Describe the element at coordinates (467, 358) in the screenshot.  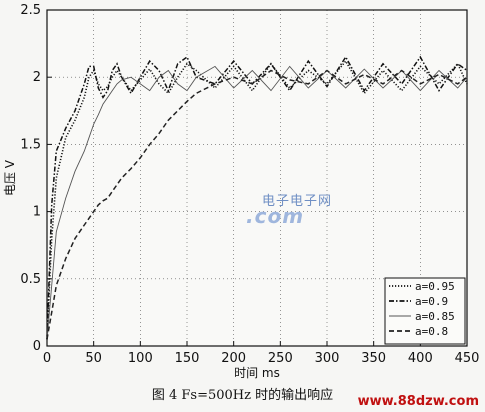
I see `x-tick-label: 450` at that location.